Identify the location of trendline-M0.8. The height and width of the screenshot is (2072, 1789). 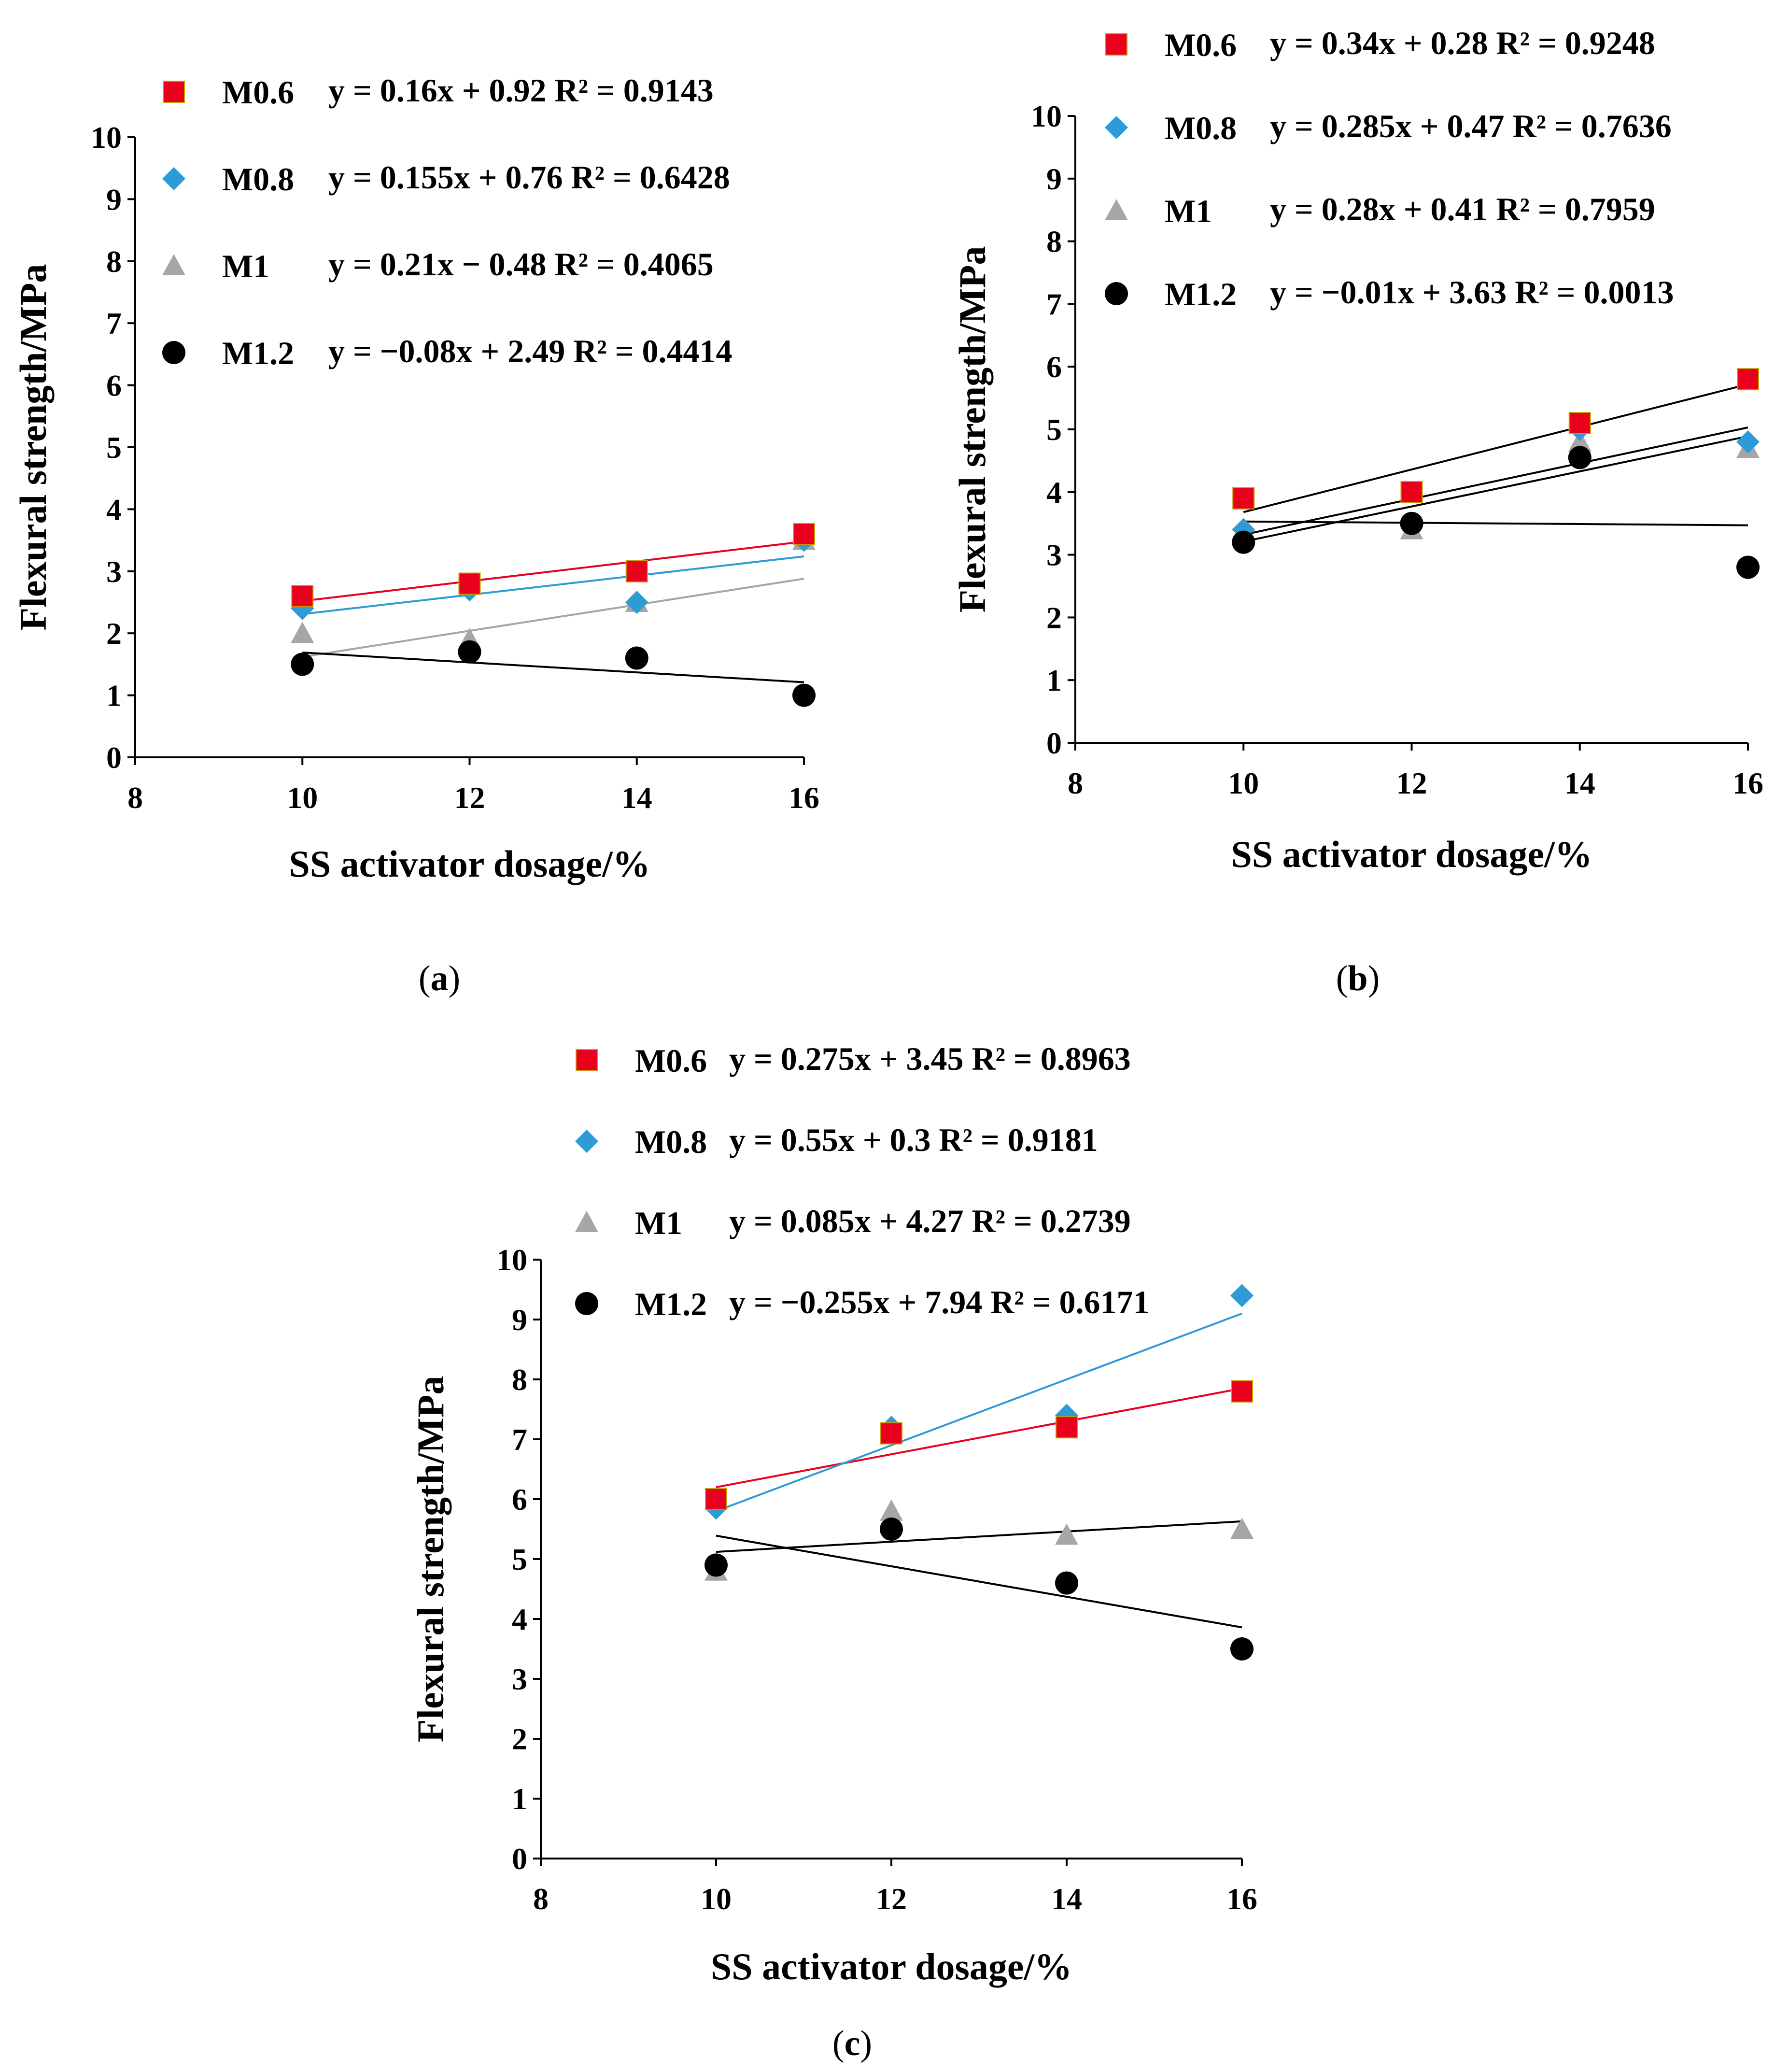
(1495, 481).